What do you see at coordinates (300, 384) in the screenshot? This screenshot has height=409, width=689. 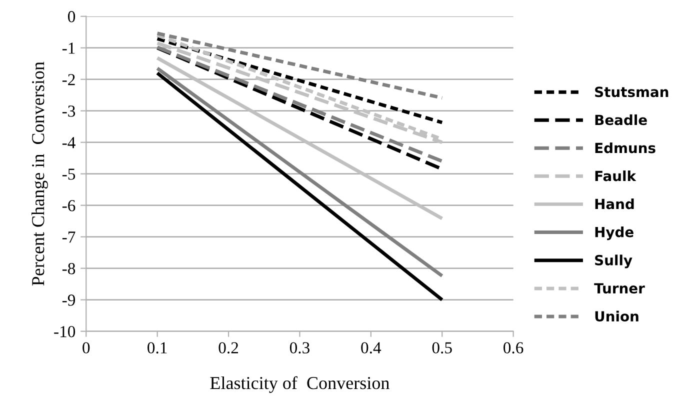 I see `x-axis-title: Elasticity of Conversion` at bounding box center [300, 384].